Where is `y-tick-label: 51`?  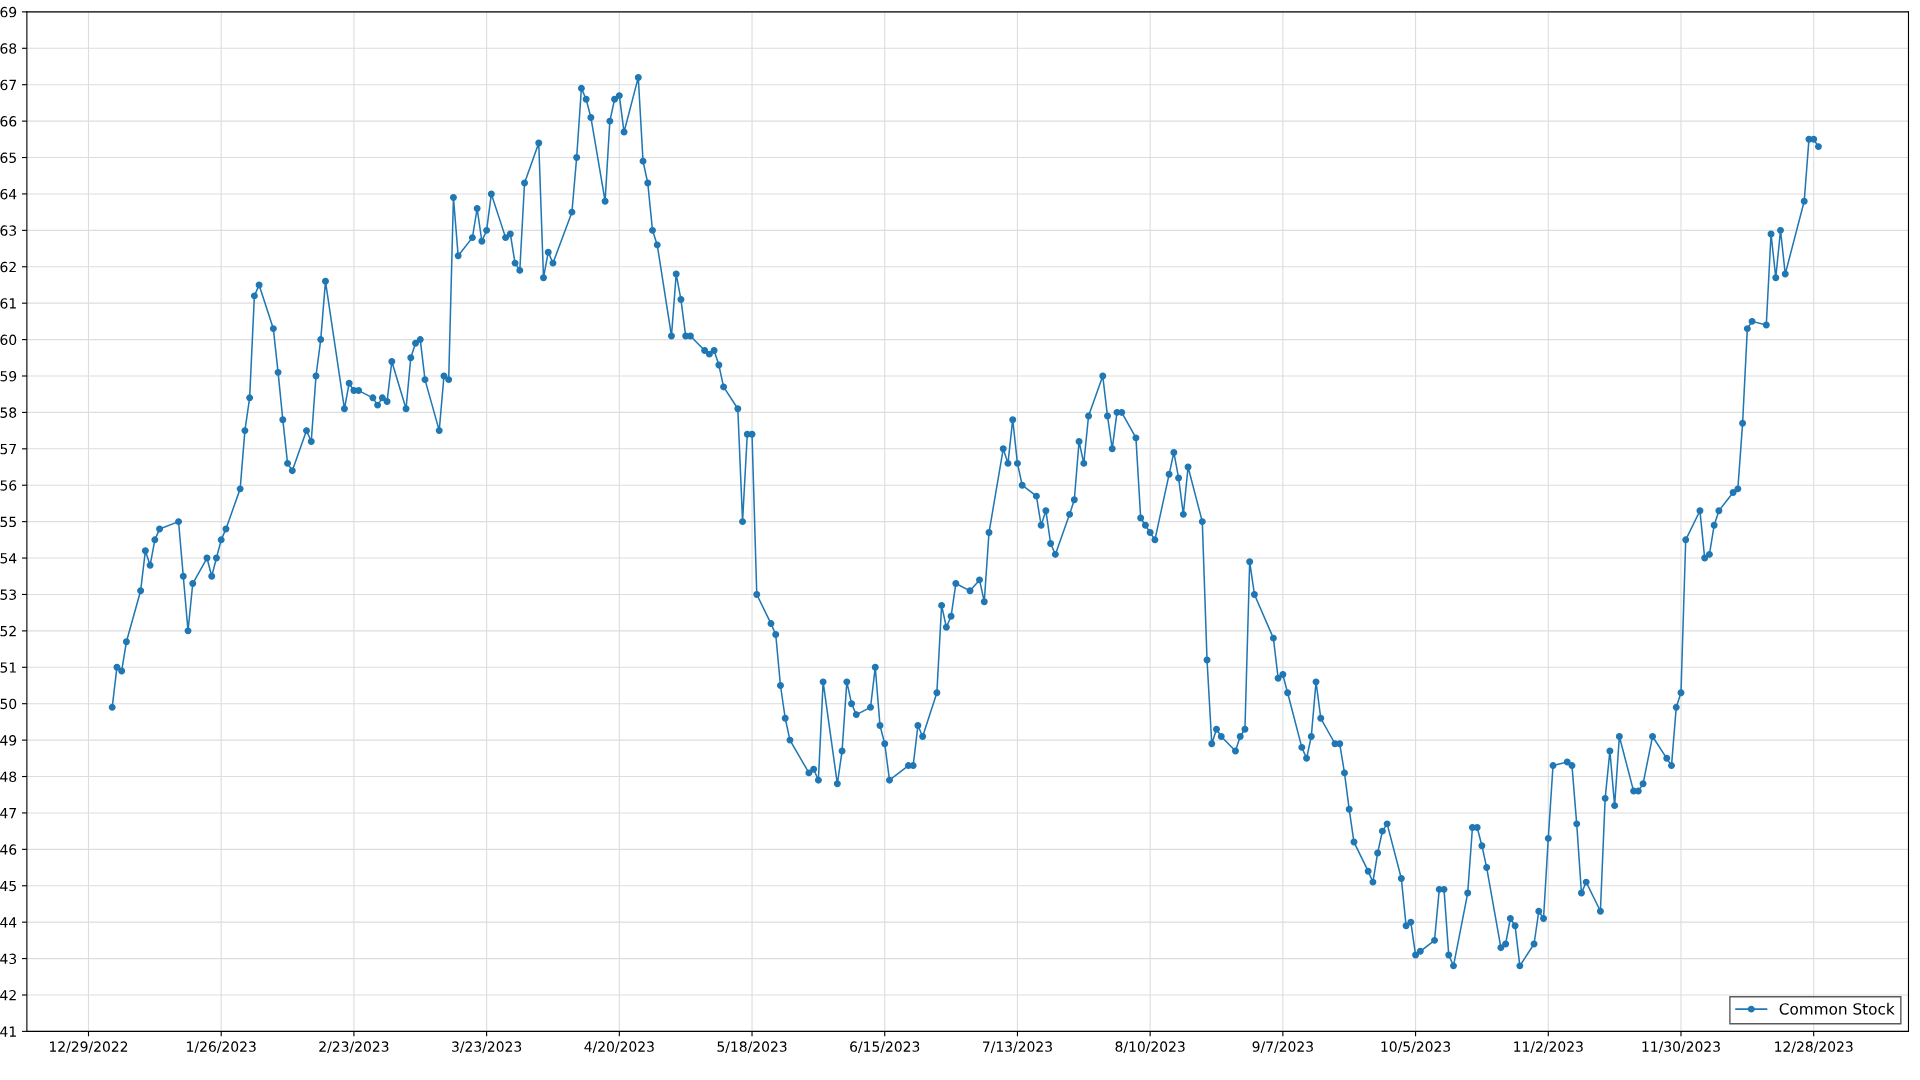 y-tick-label: 51 is located at coordinates (8, 667).